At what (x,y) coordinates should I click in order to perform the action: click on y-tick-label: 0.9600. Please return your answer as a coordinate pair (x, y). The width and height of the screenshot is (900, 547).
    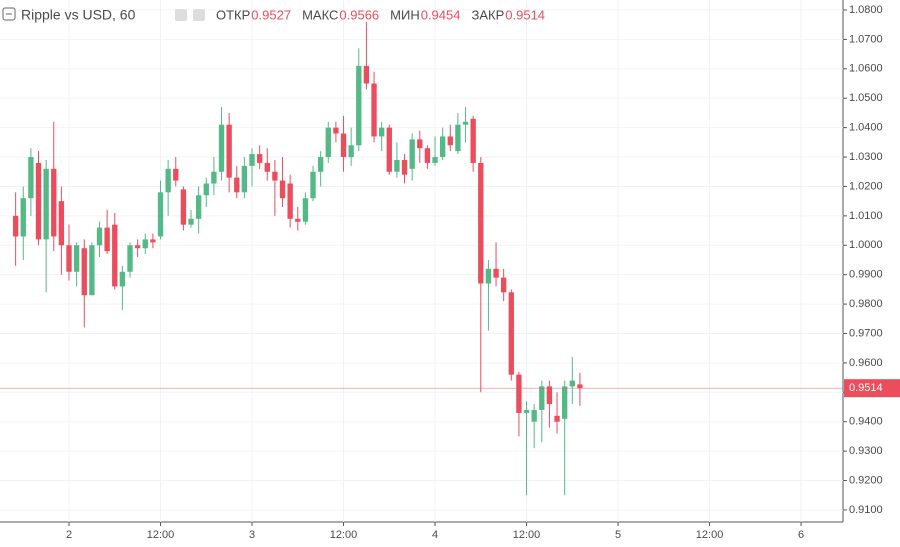
    Looking at the image, I should click on (866, 363).